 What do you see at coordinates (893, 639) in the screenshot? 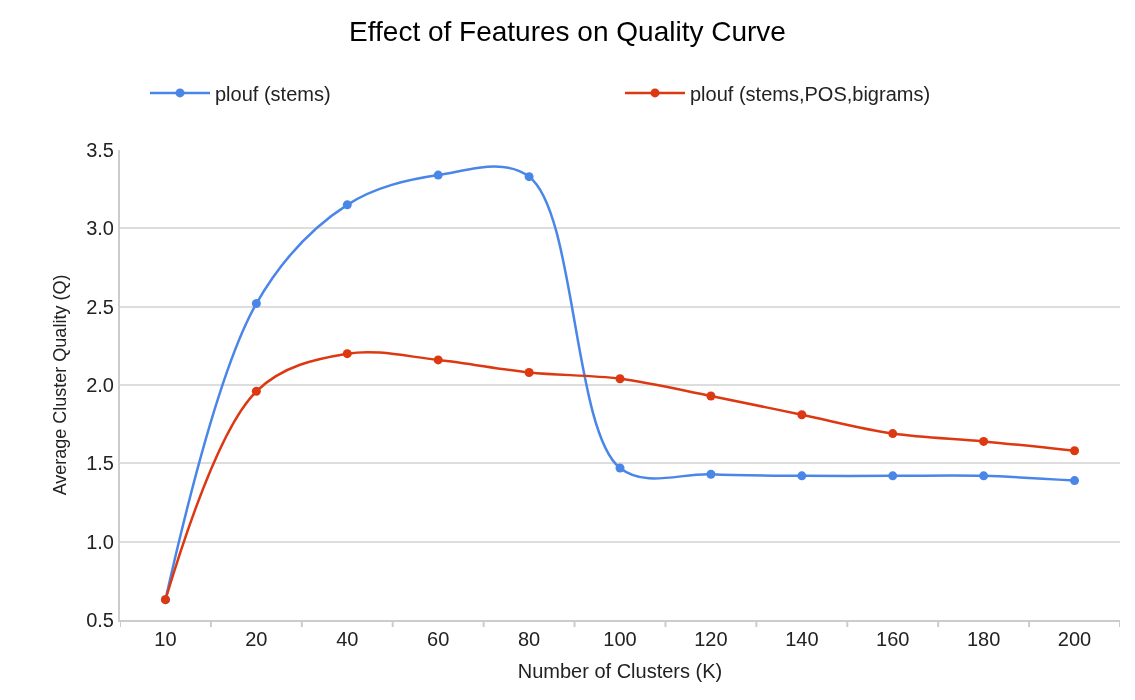
I see `x-tick-label: 160` at bounding box center [893, 639].